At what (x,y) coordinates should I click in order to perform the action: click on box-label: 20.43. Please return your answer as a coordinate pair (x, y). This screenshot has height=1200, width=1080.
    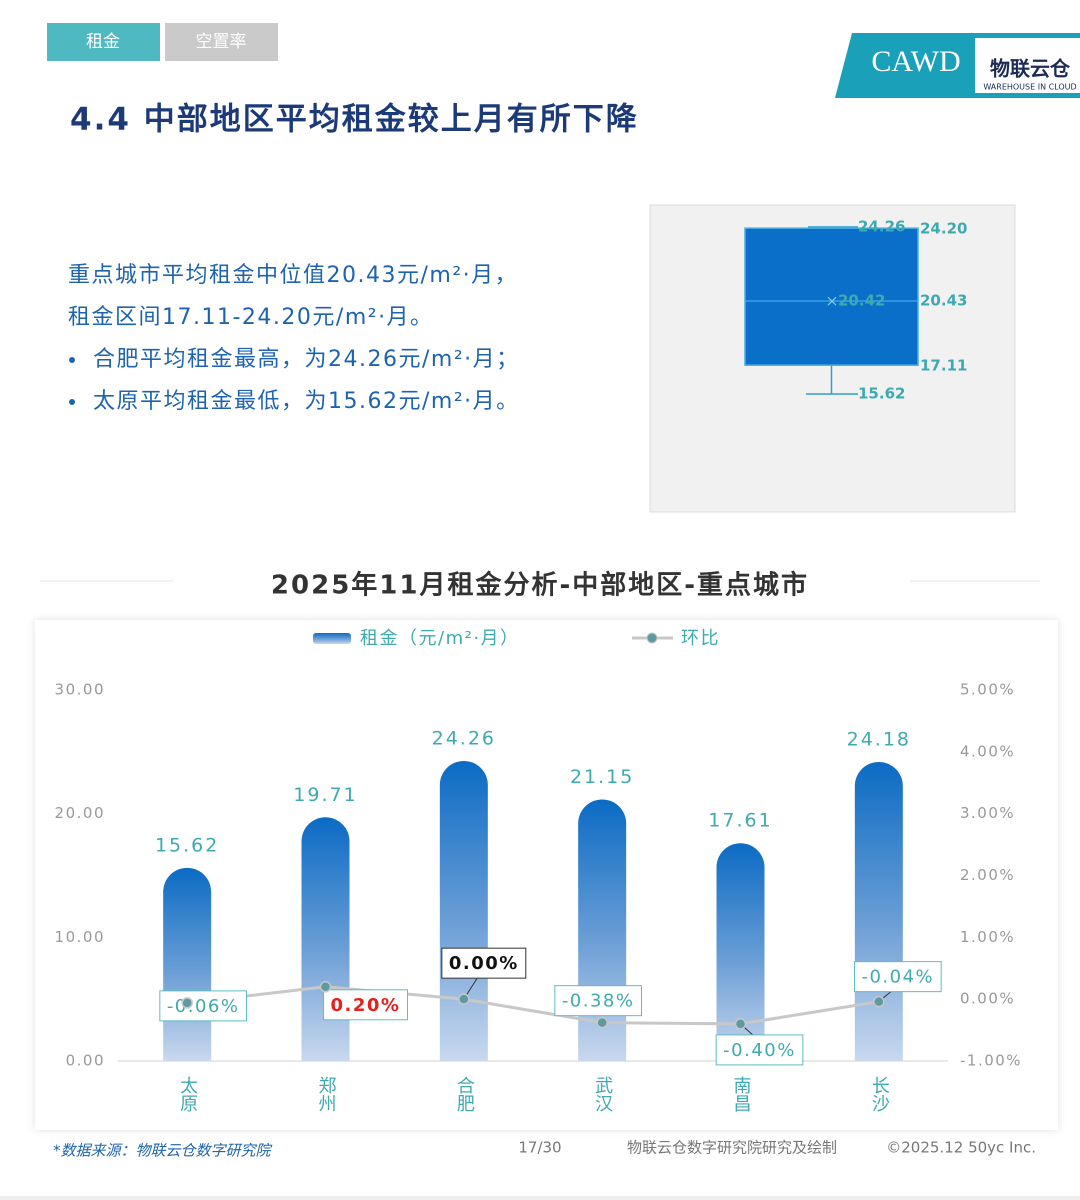
    Looking at the image, I should click on (943, 301).